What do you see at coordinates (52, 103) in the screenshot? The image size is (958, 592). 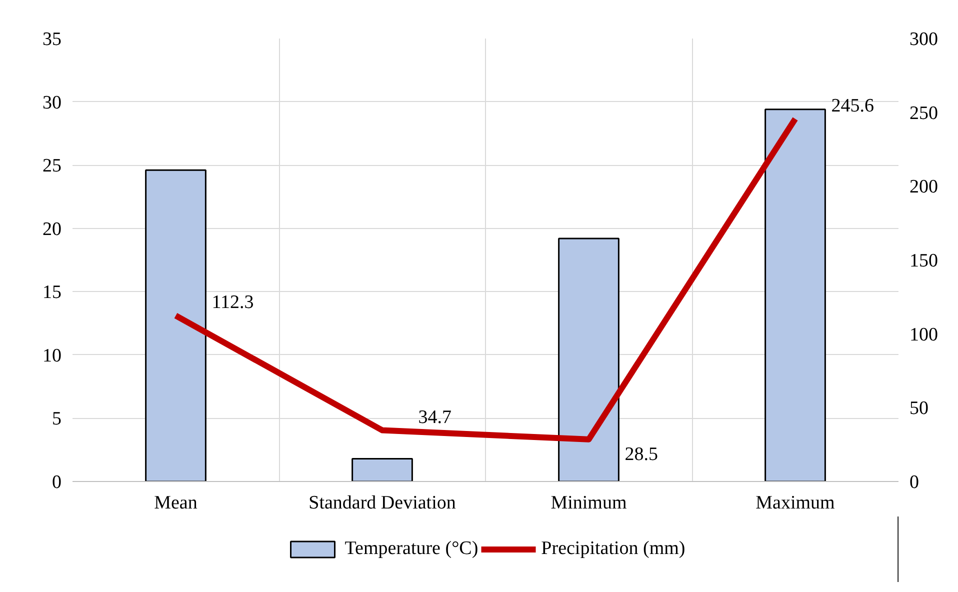 I see `y-tick-label: 30` at bounding box center [52, 103].